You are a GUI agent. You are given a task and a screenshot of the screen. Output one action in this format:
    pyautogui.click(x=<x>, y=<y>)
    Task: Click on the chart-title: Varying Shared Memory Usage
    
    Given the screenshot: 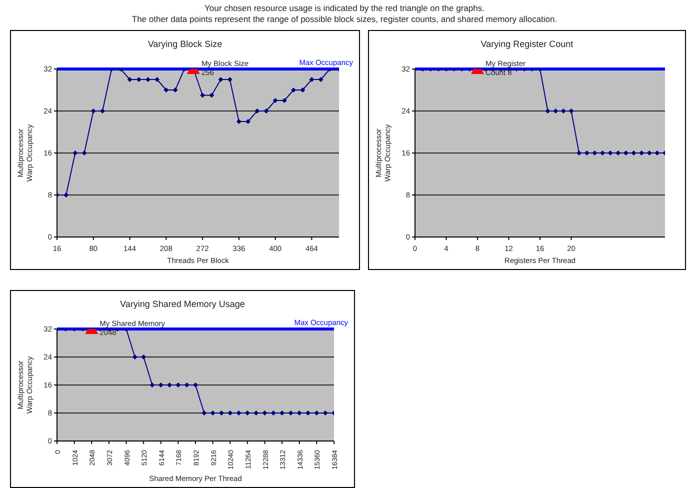 What is the action you would take?
    pyautogui.click(x=182, y=304)
    